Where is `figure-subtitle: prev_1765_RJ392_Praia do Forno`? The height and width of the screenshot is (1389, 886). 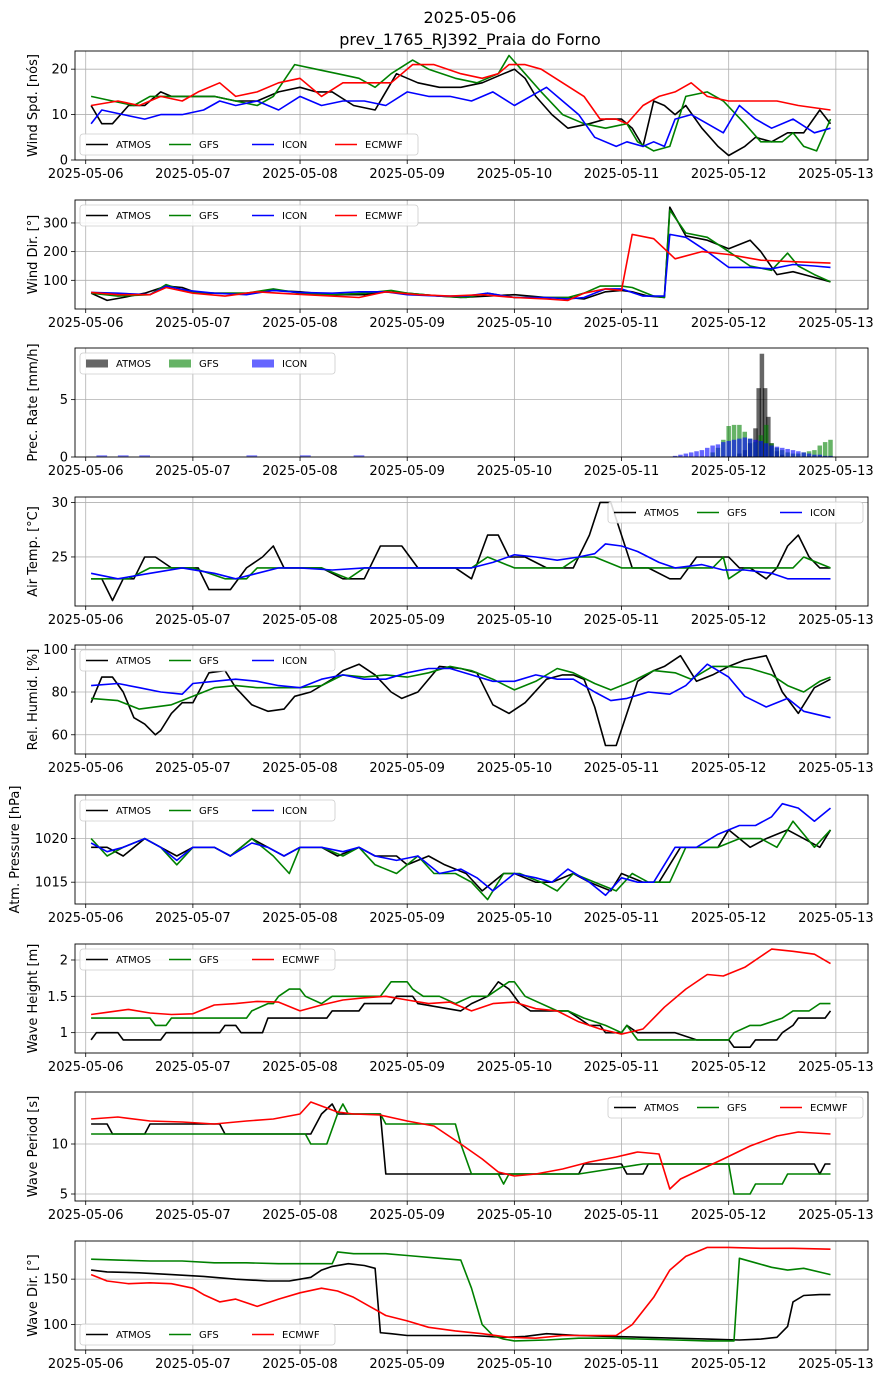 figure-subtitle: prev_1765_RJ392_Praia do Forno is located at coordinates (470, 40).